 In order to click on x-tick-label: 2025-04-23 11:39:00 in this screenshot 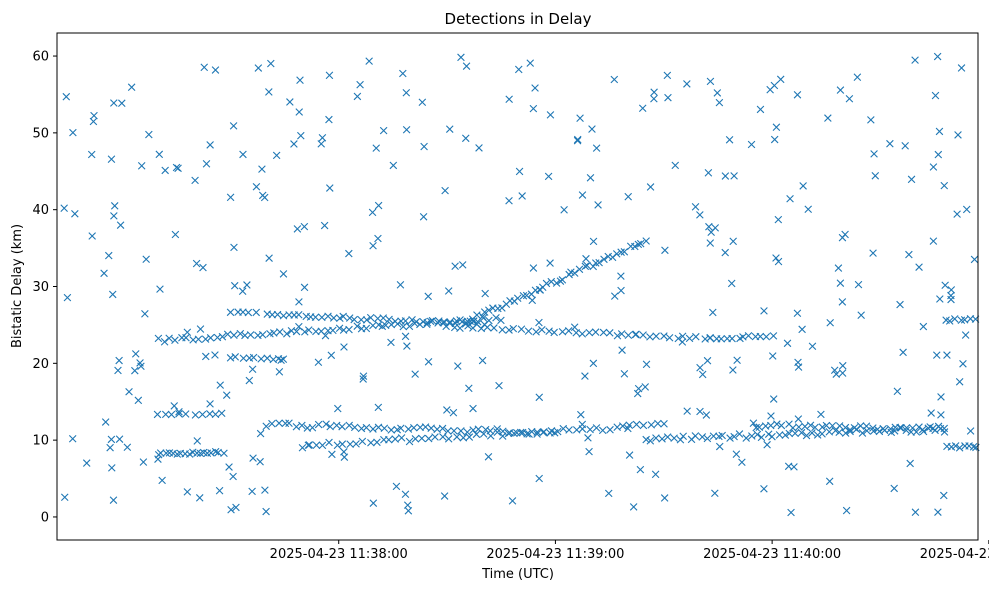, I will do `click(555, 554)`.